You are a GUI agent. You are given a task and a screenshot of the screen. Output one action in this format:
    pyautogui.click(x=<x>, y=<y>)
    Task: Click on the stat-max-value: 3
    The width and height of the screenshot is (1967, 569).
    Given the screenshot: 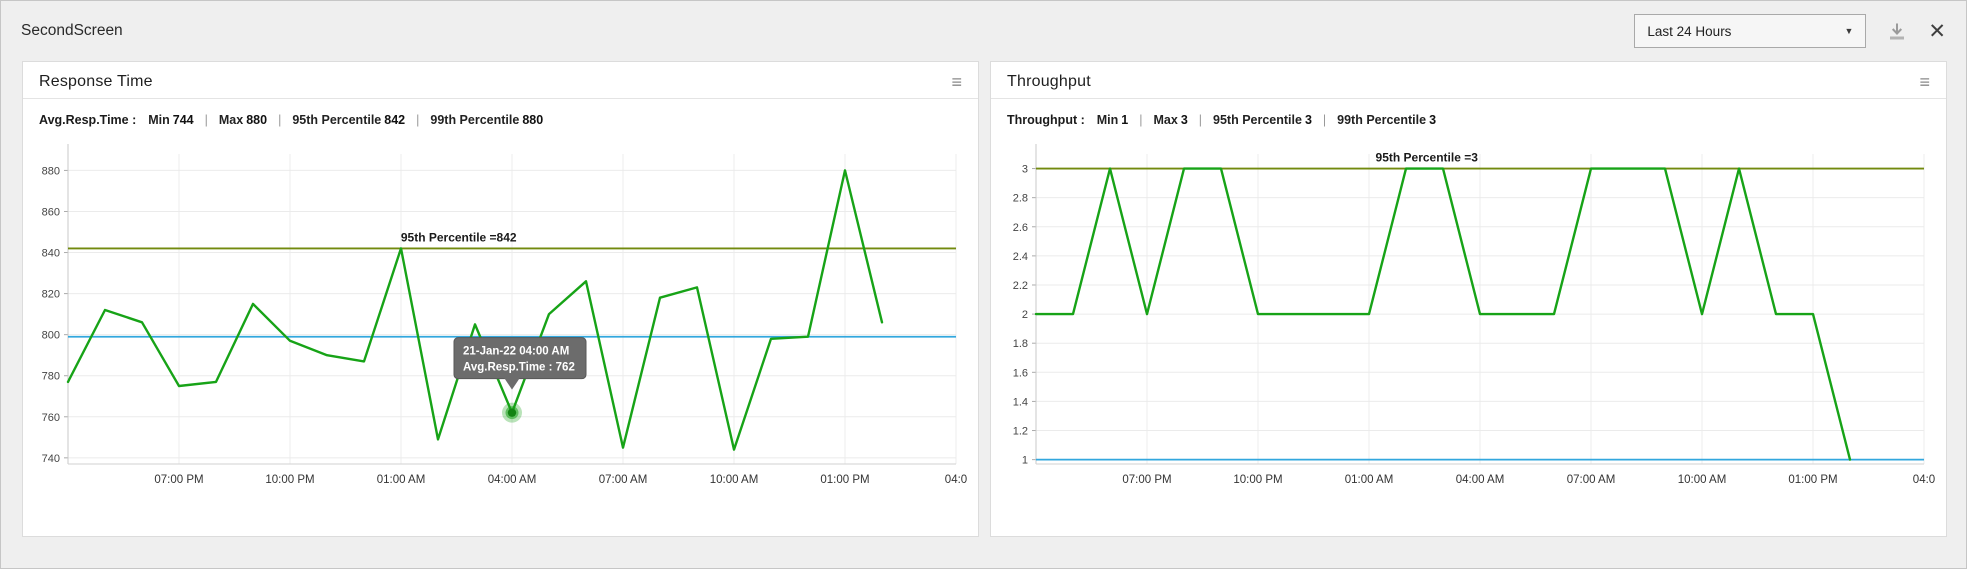 What is the action you would take?
    pyautogui.click(x=1184, y=120)
    